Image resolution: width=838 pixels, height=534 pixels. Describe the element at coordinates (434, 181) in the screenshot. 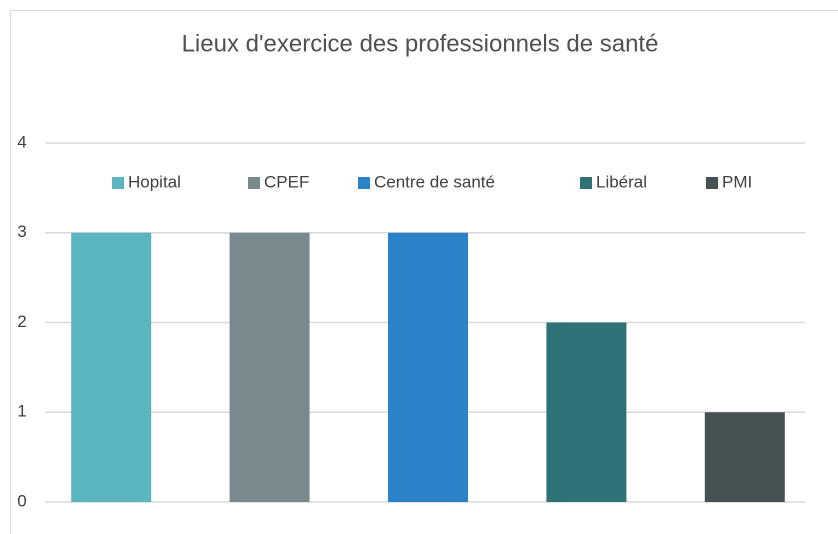

I see `legend-label: Centre de santé` at that location.